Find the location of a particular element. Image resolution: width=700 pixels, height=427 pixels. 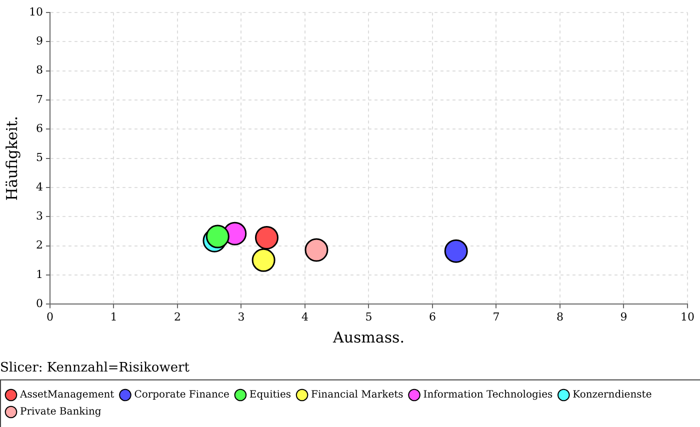

y-tick-label: 2 is located at coordinates (39, 245).